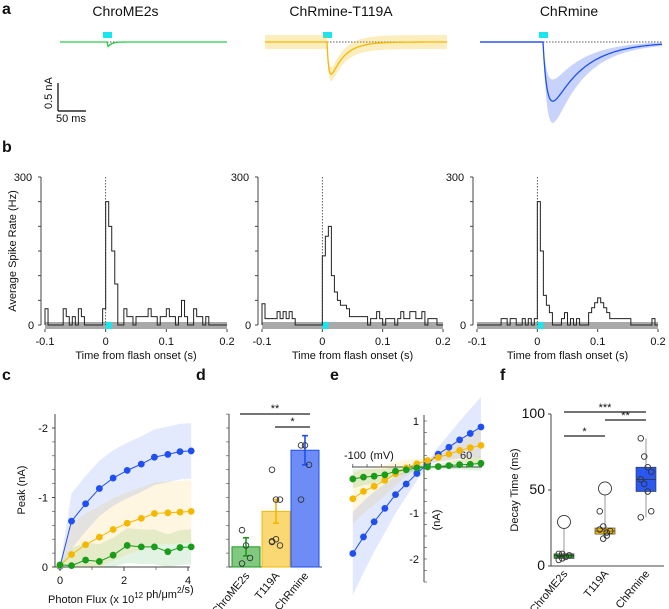  Describe the element at coordinates (6, 9) in the screenshot. I see `panel-label-a: a` at that location.